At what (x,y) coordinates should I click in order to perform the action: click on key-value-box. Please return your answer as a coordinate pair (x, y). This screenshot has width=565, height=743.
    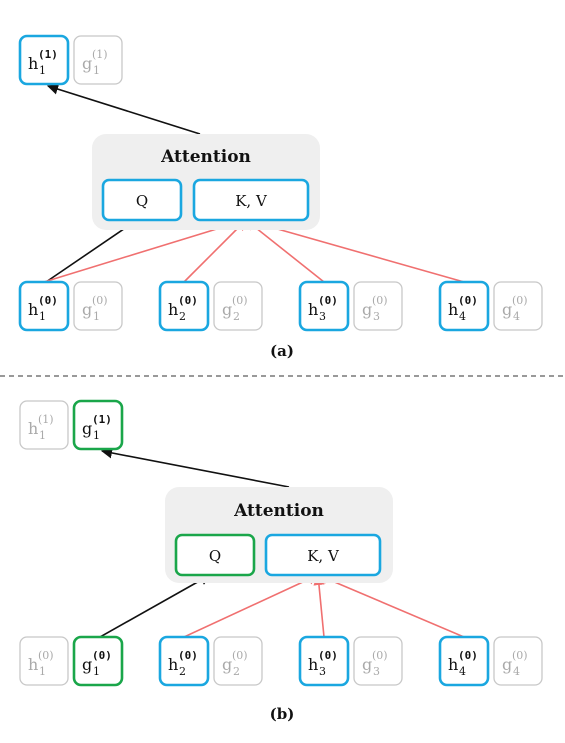
    Looking at the image, I should click on (251, 200).